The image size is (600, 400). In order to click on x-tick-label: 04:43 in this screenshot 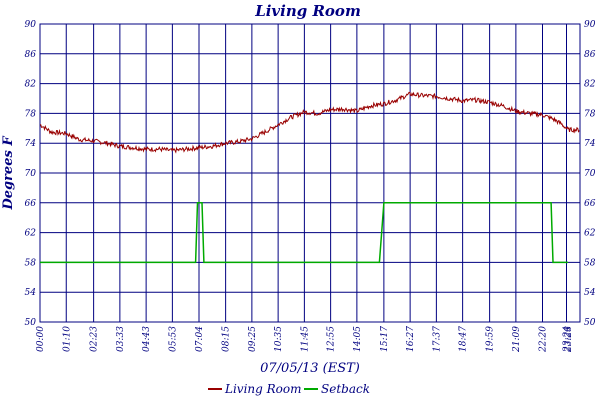, I will do `click(147, 339)`.